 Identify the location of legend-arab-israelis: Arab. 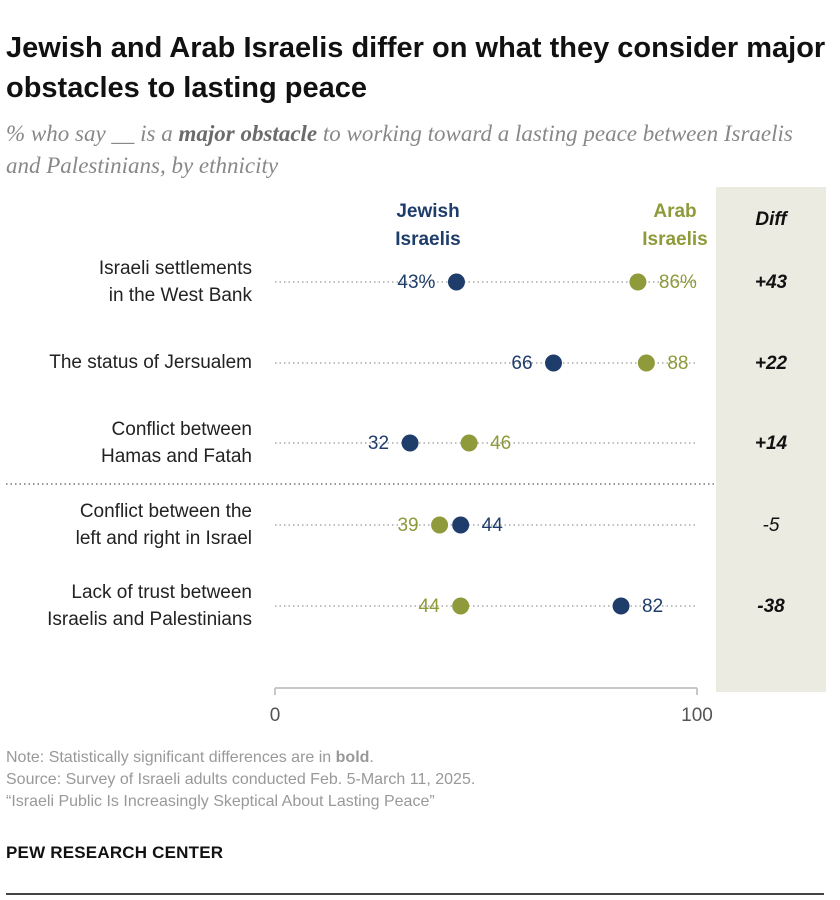
(674, 211).